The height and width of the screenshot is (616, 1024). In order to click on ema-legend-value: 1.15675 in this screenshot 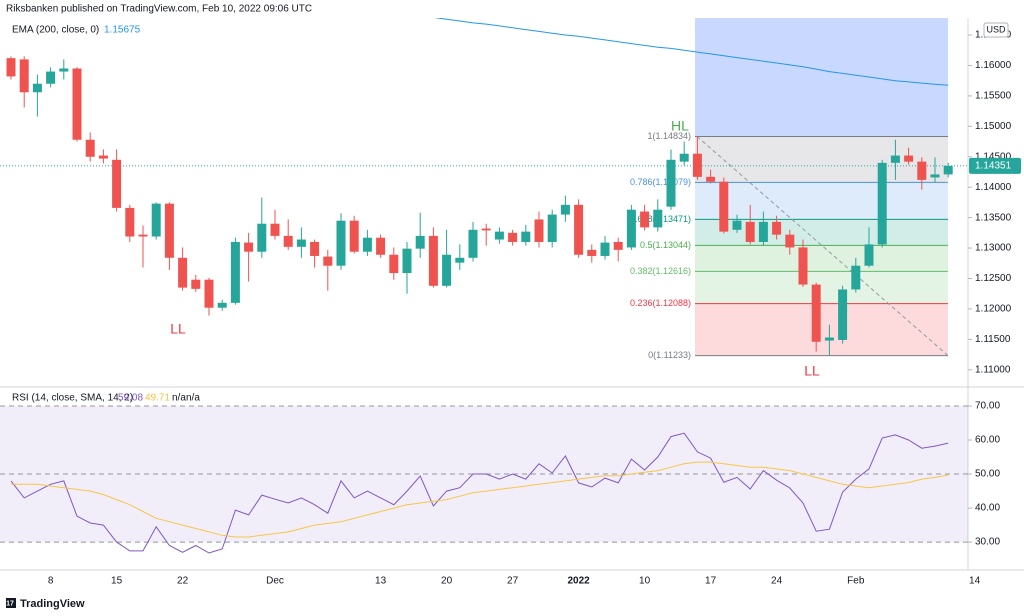, I will do `click(122, 30)`.